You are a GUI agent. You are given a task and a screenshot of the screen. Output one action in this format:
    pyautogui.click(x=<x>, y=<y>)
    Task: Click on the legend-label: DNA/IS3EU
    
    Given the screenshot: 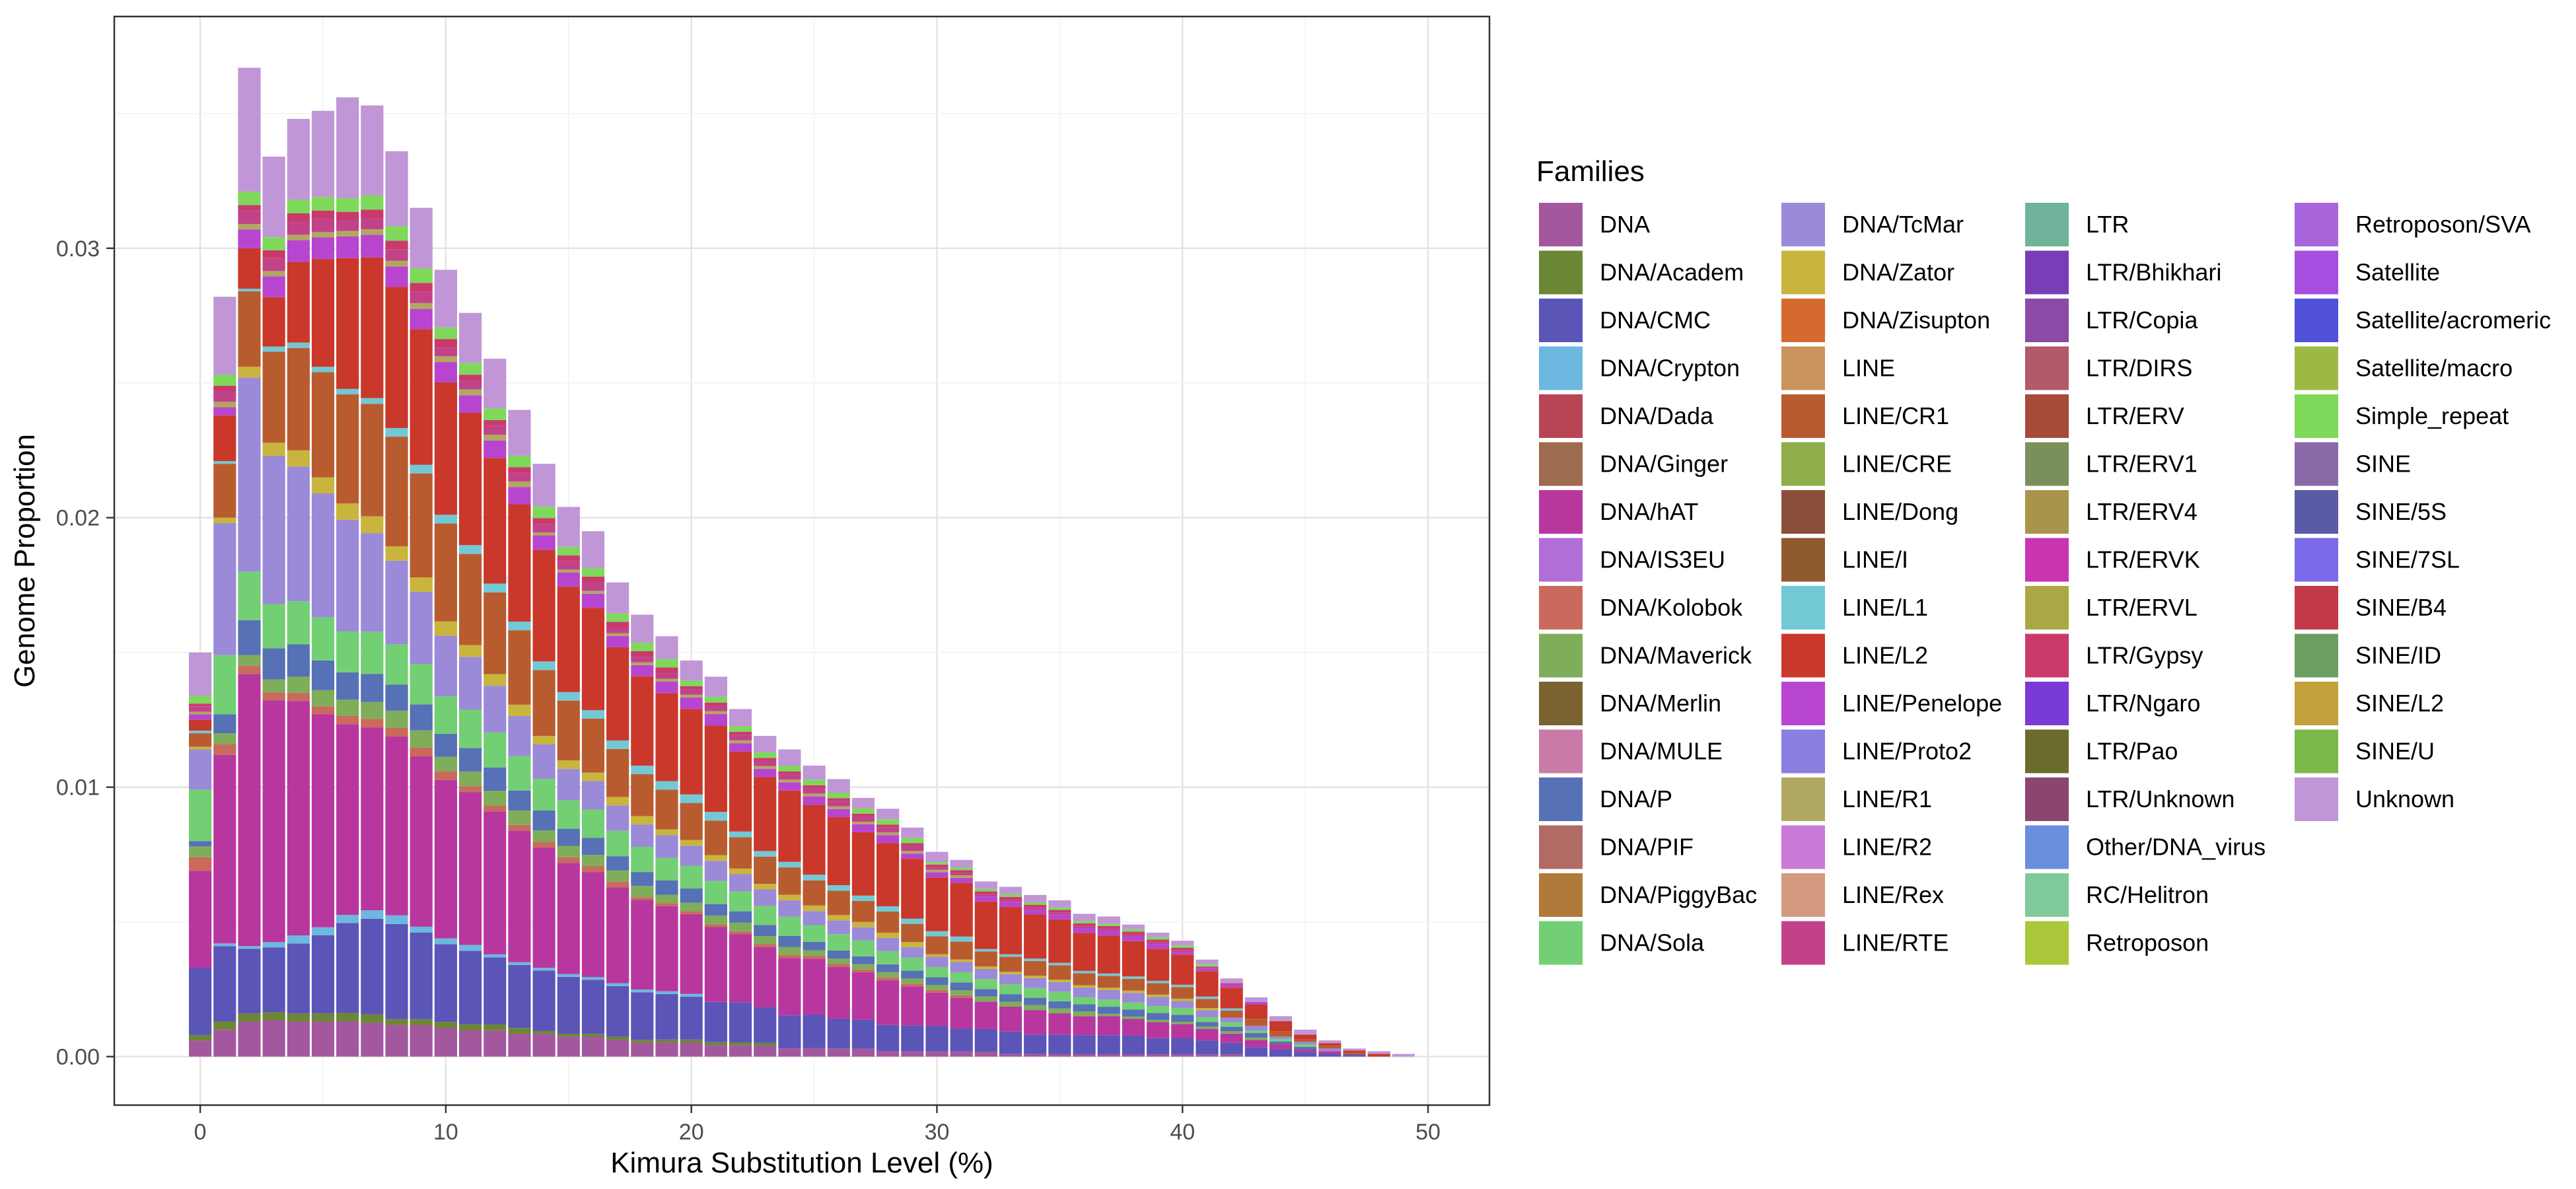 What is the action you would take?
    pyautogui.click(x=1663, y=559)
    